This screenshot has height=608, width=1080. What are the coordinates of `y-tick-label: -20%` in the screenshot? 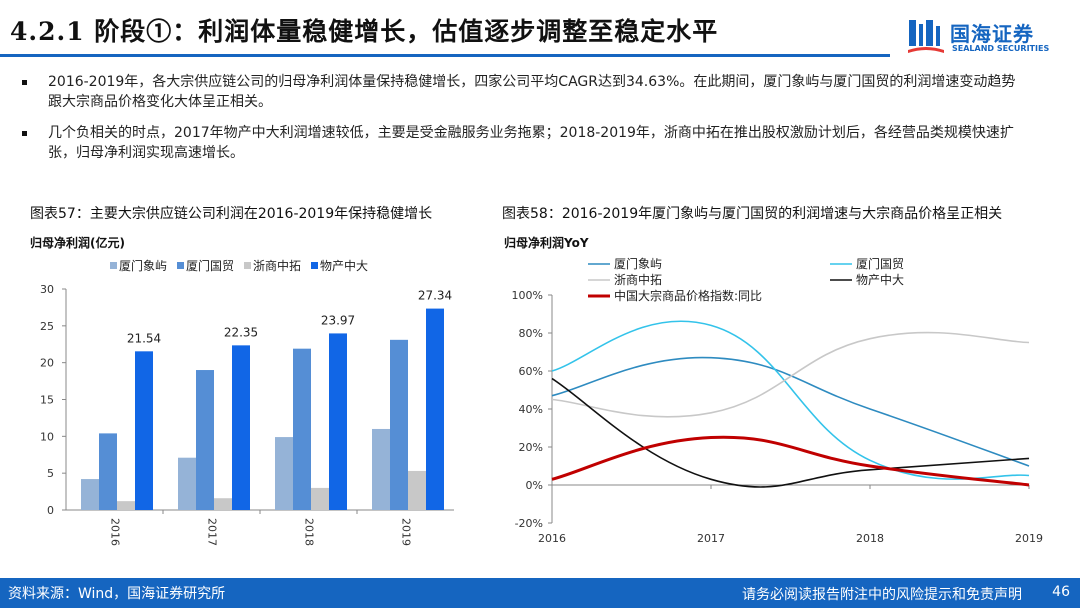 It's located at (529, 523).